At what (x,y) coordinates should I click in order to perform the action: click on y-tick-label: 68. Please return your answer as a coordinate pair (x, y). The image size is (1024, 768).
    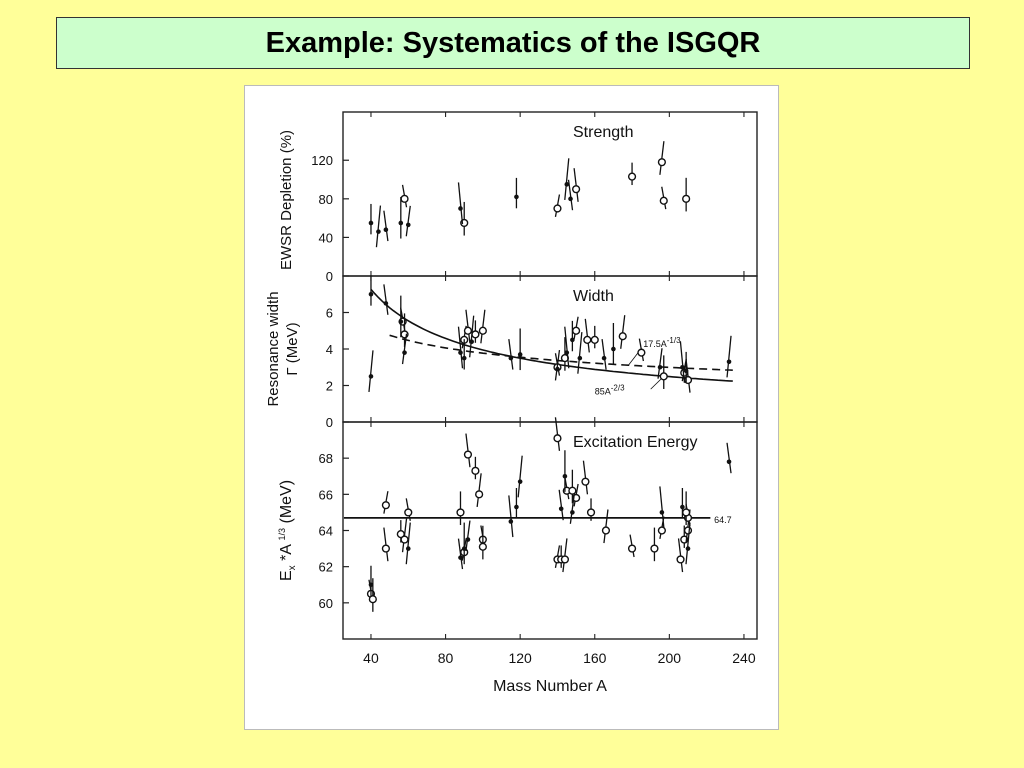
    Looking at the image, I should click on (326, 458).